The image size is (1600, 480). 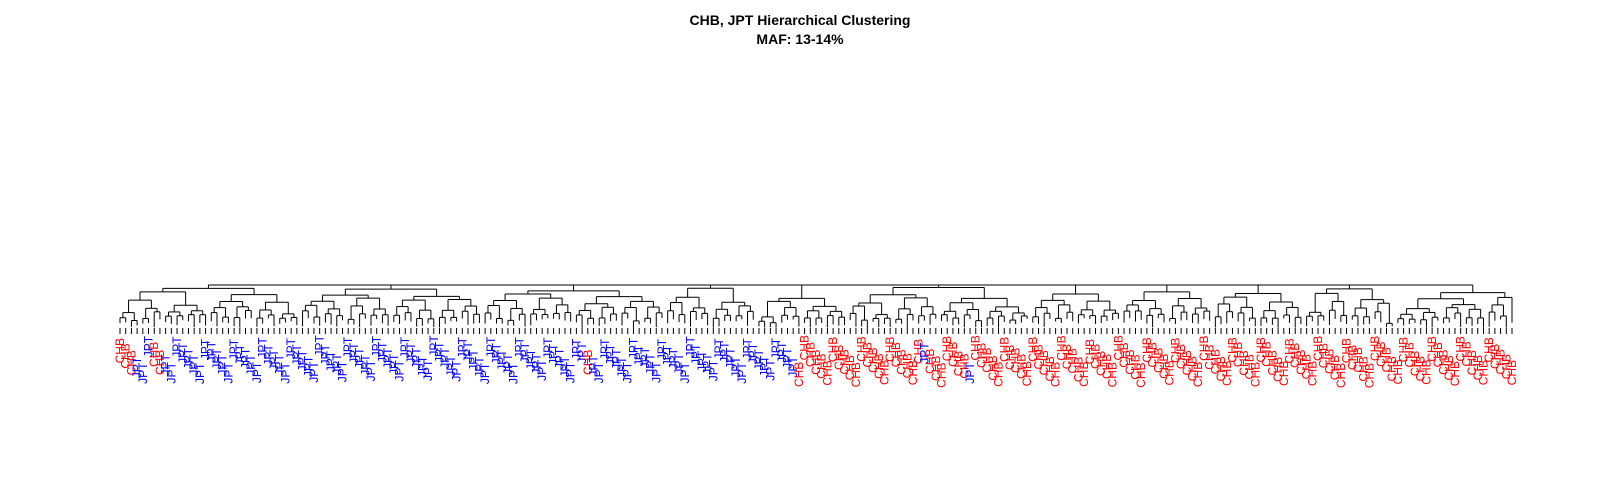 What do you see at coordinates (816, 309) in the screenshot?
I see `dendrogram-branches` at bounding box center [816, 309].